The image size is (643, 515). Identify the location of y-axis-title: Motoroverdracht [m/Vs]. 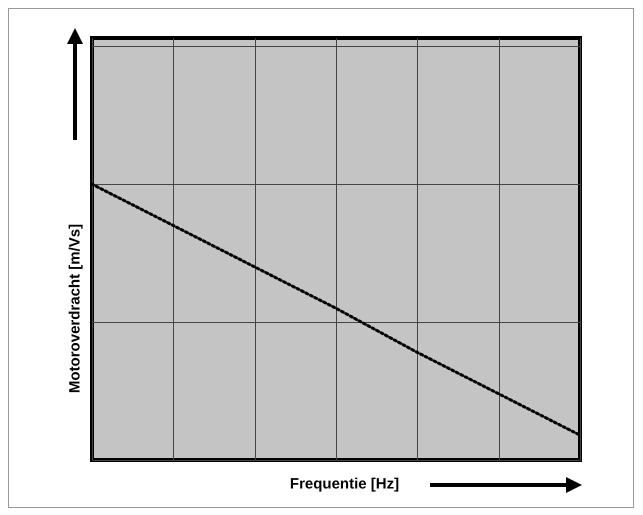
(75, 309).